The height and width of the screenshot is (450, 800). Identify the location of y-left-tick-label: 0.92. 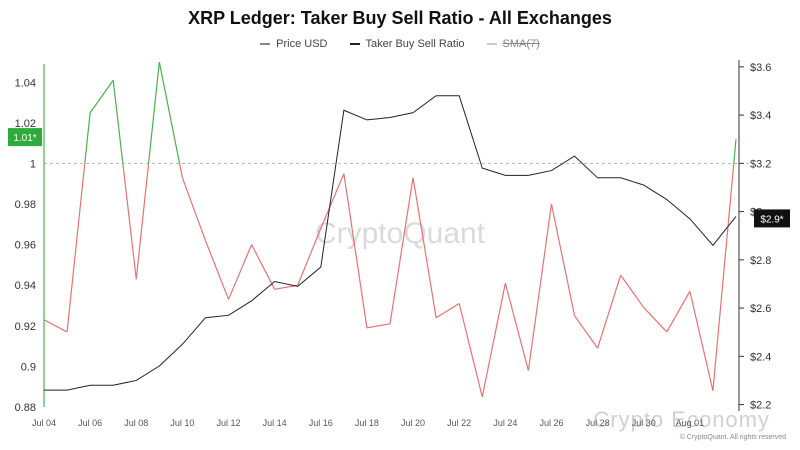
(25, 327).